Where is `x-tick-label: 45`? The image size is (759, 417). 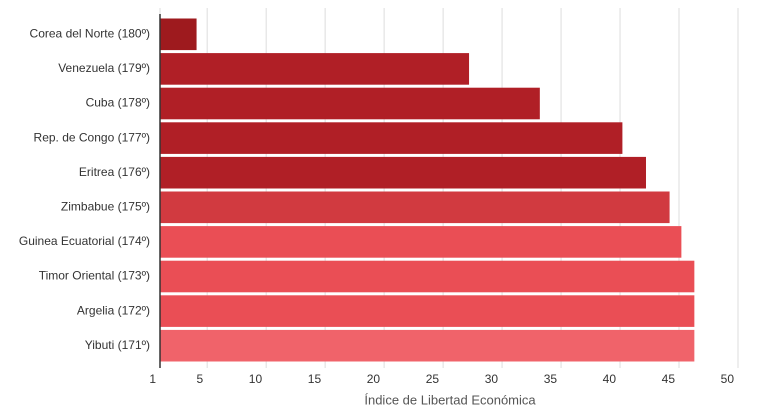
x-tick-label: 45 is located at coordinates (669, 379).